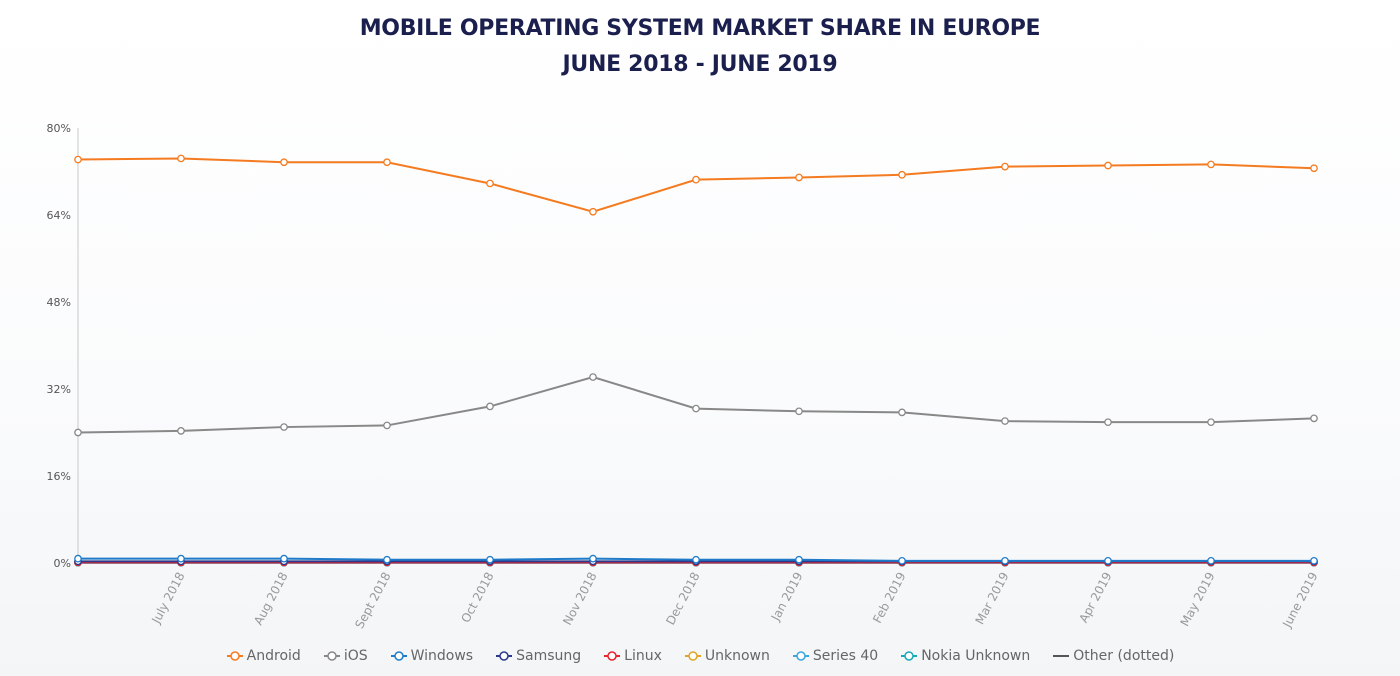 The width and height of the screenshot is (1400, 676). What do you see at coordinates (1299, 600) in the screenshot?
I see `x-tick-label: June 2019` at bounding box center [1299, 600].